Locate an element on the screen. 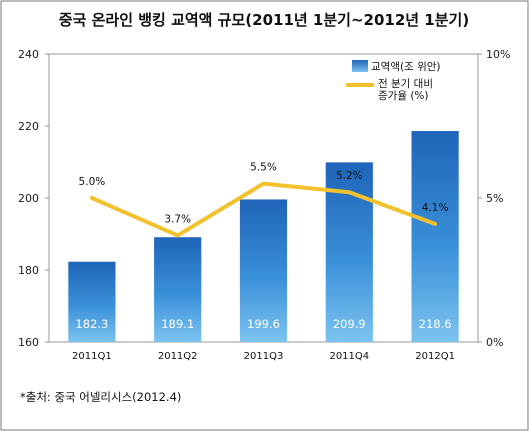 Image resolution: width=529 pixels, height=431 pixels. category-label: 2011Q2 is located at coordinates (178, 356).